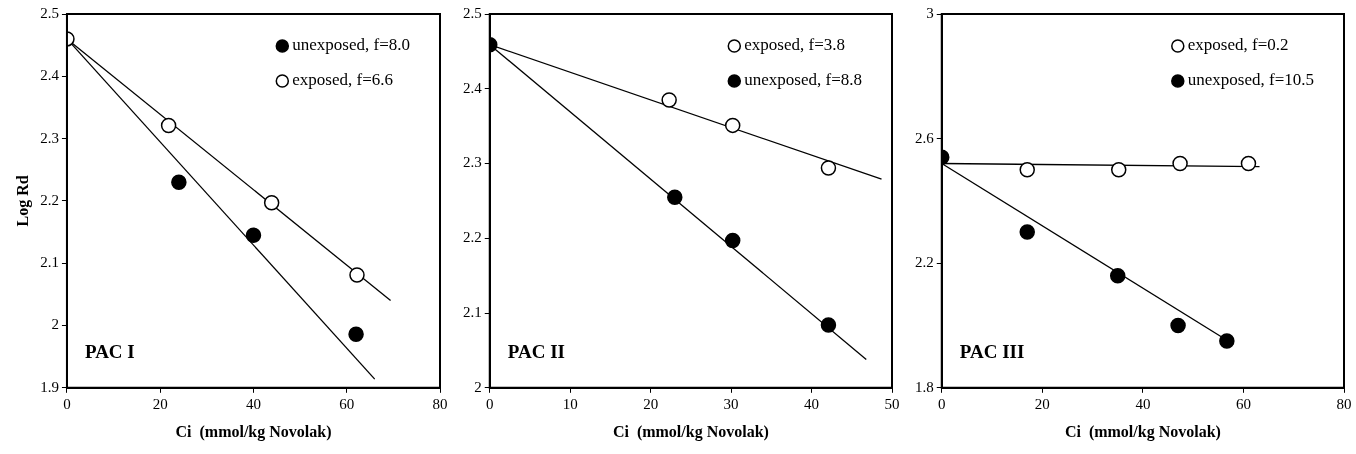 This screenshot has width=1356, height=454. I want to click on y-axis-title: Log Rd, so click(22, 201).